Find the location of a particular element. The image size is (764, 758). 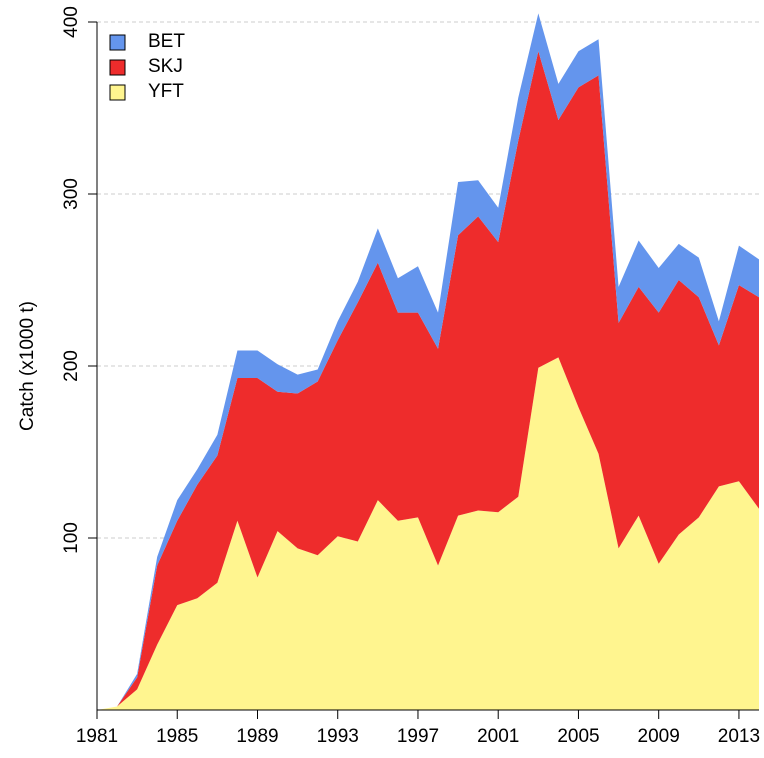

x-tick-label: 1989 is located at coordinates (257, 736).